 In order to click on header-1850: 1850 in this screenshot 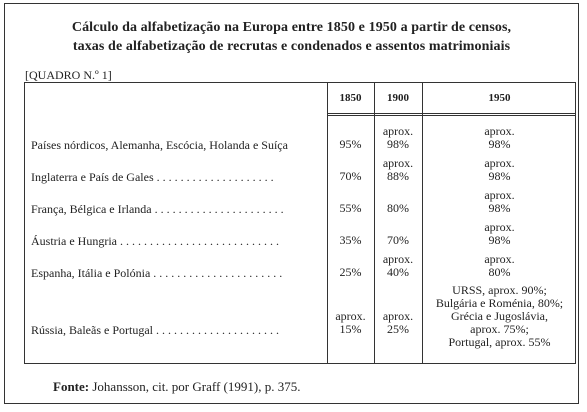, I will do `click(350, 98)`.